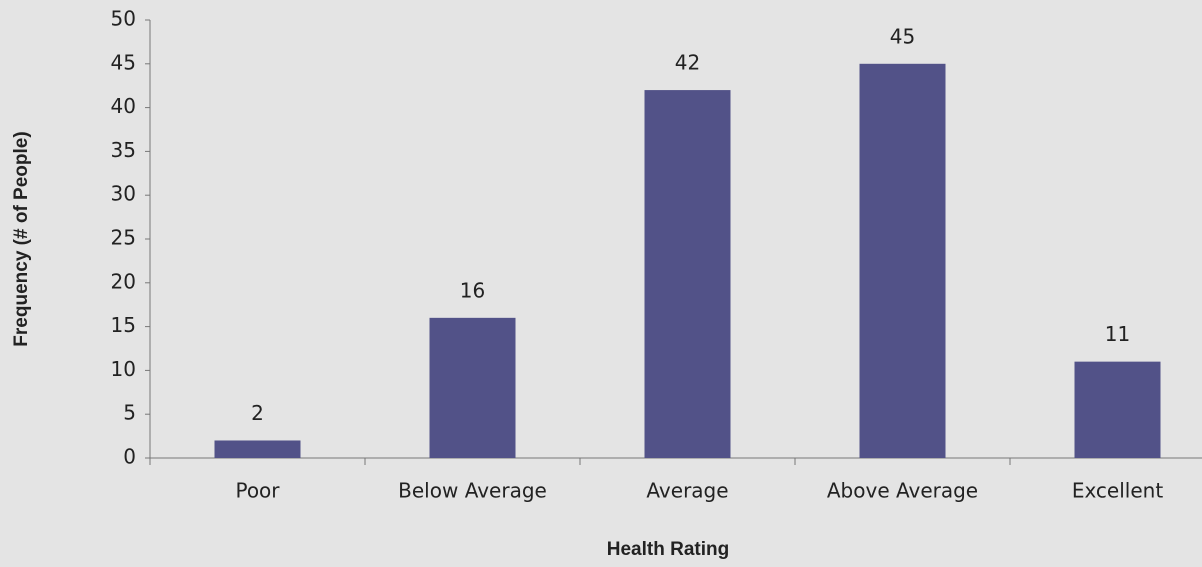  Describe the element at coordinates (472, 290) in the screenshot. I see `data-label: 16` at that location.